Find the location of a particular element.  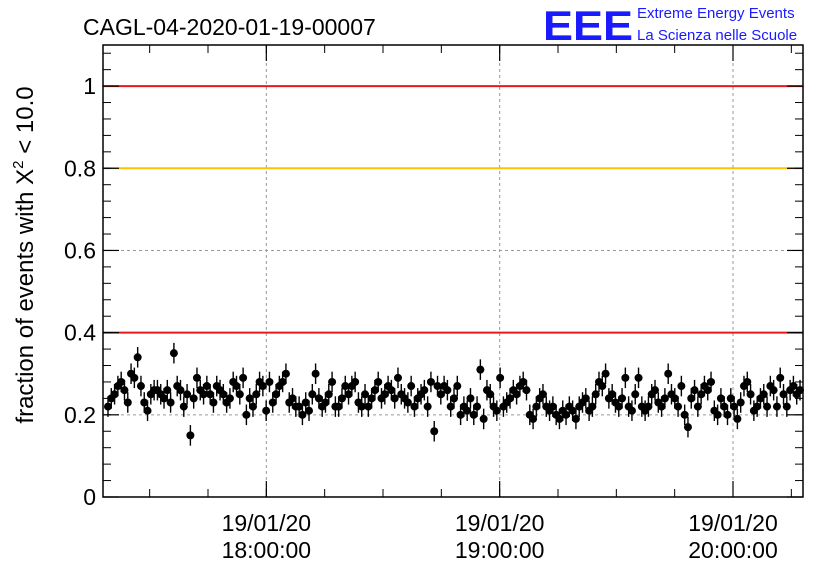

y-axis-label: fraction of events with X2 < 10.0 is located at coordinates (24, 254).